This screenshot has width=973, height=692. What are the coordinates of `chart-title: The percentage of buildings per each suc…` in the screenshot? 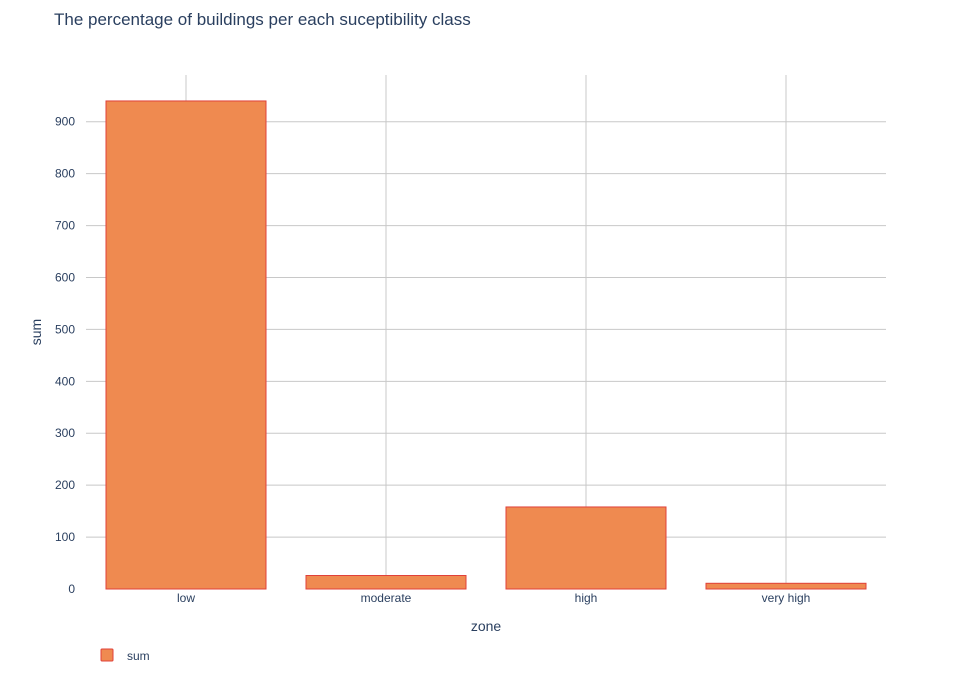 It's located at (262, 19).